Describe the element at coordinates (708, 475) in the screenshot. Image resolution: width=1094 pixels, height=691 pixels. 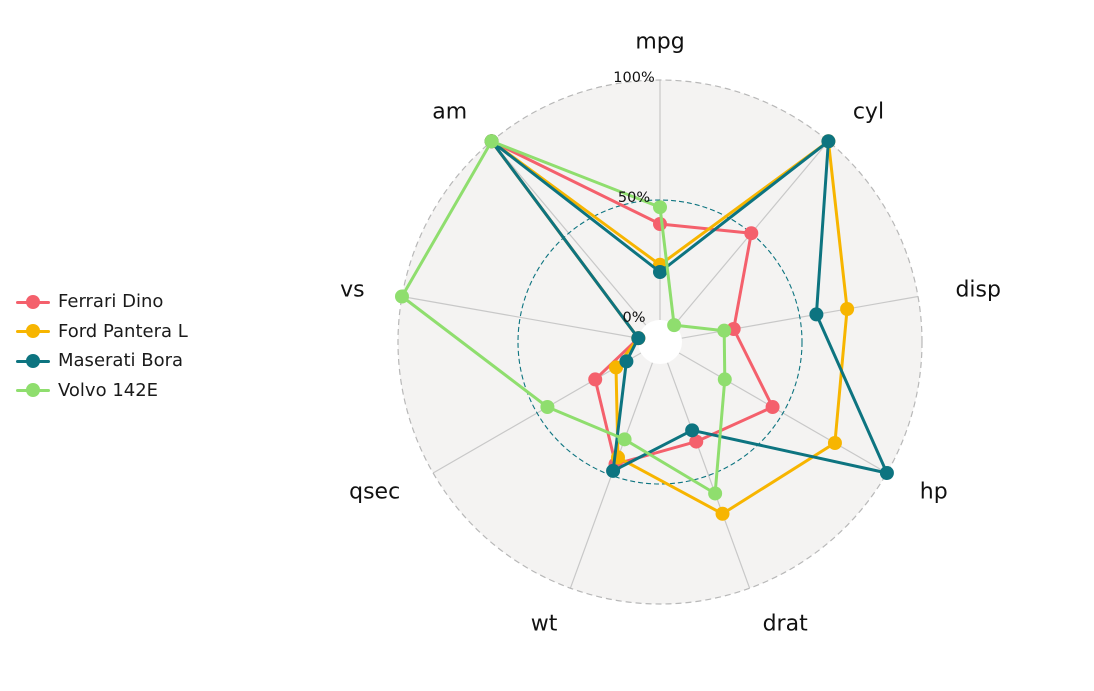
I see `axis-line-drat` at that location.